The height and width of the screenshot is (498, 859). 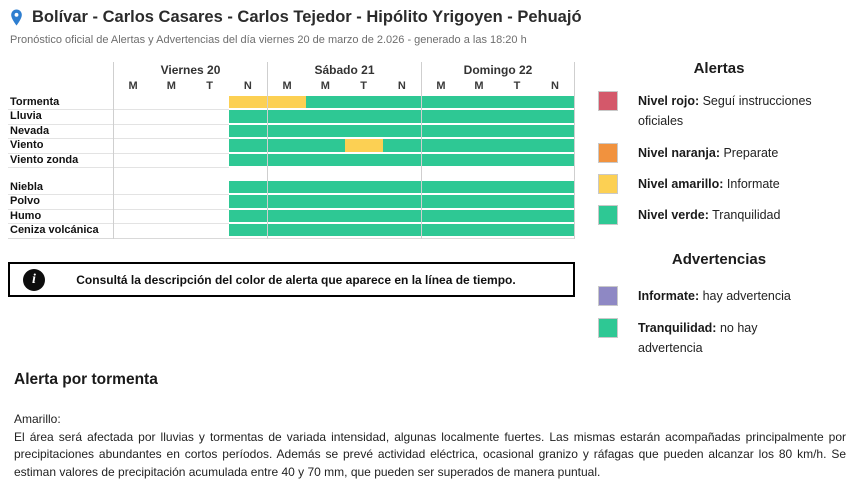 I want to click on period-label: N, so click(x=555, y=86).